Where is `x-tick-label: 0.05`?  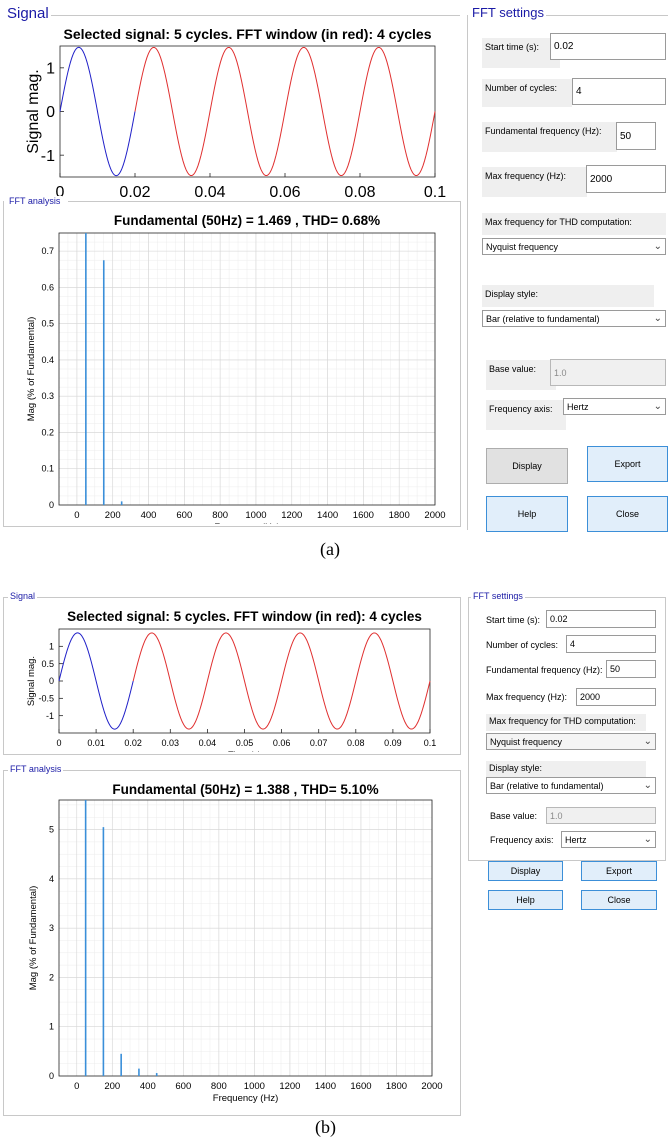 x-tick-label: 0.05 is located at coordinates (245, 743).